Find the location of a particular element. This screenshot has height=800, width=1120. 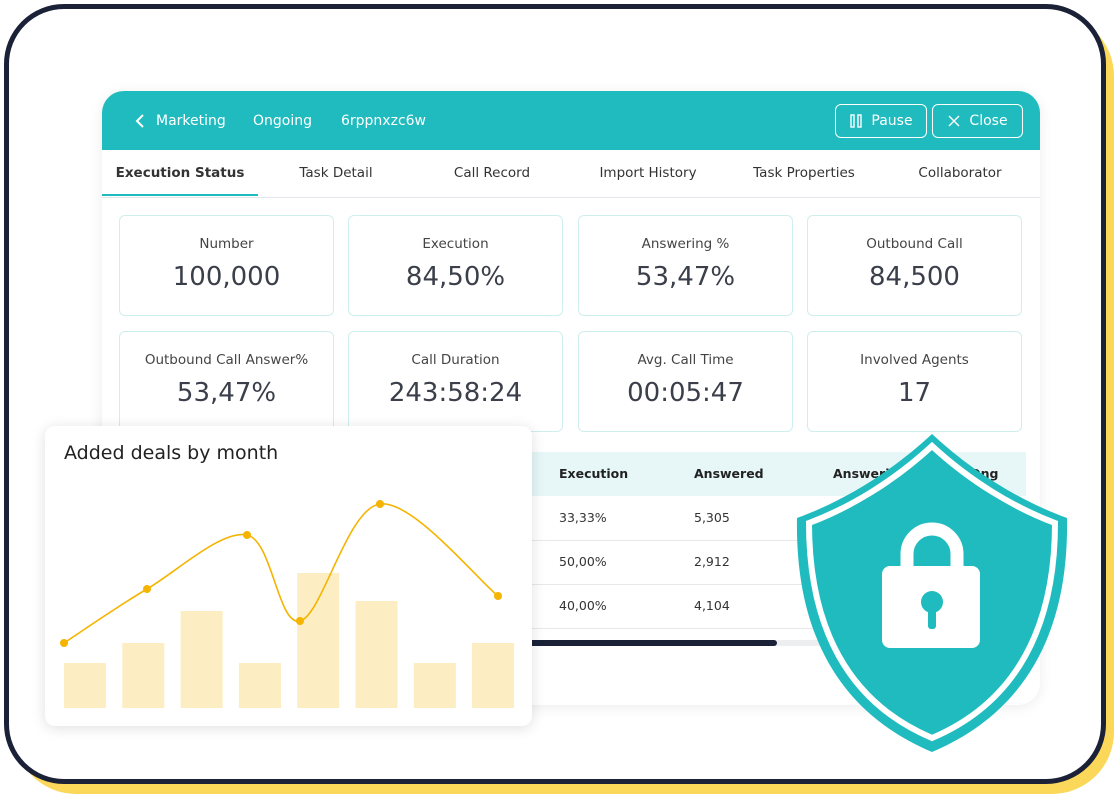

tab: Import History is located at coordinates (648, 173).